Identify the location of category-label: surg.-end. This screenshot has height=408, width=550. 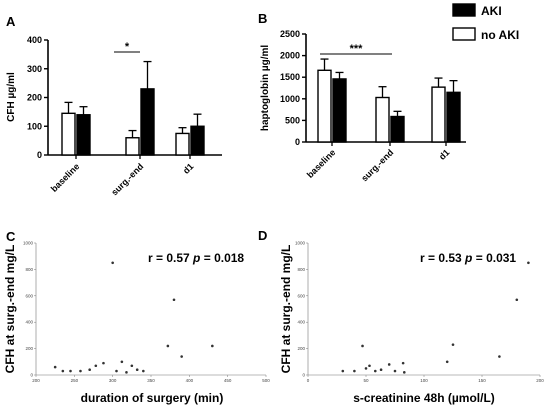
(377, 165).